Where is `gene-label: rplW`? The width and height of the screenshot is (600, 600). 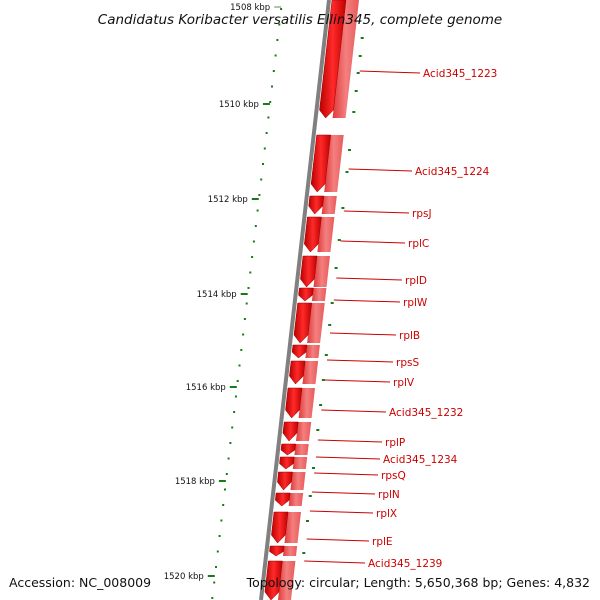 gene-label: rplW is located at coordinates (415, 303).